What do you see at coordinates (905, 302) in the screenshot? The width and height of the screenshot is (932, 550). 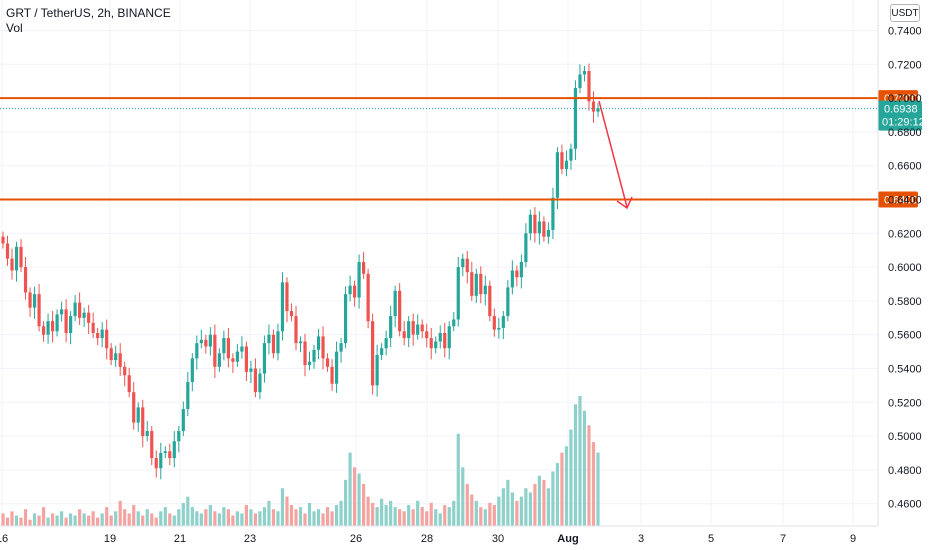 I see `price-tick-label: 0.5800` at bounding box center [905, 302].